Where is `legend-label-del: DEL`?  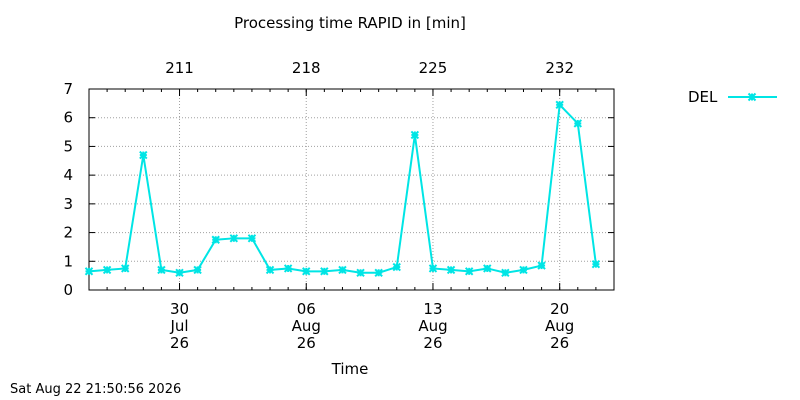
legend-label-del: DEL is located at coordinates (703, 97).